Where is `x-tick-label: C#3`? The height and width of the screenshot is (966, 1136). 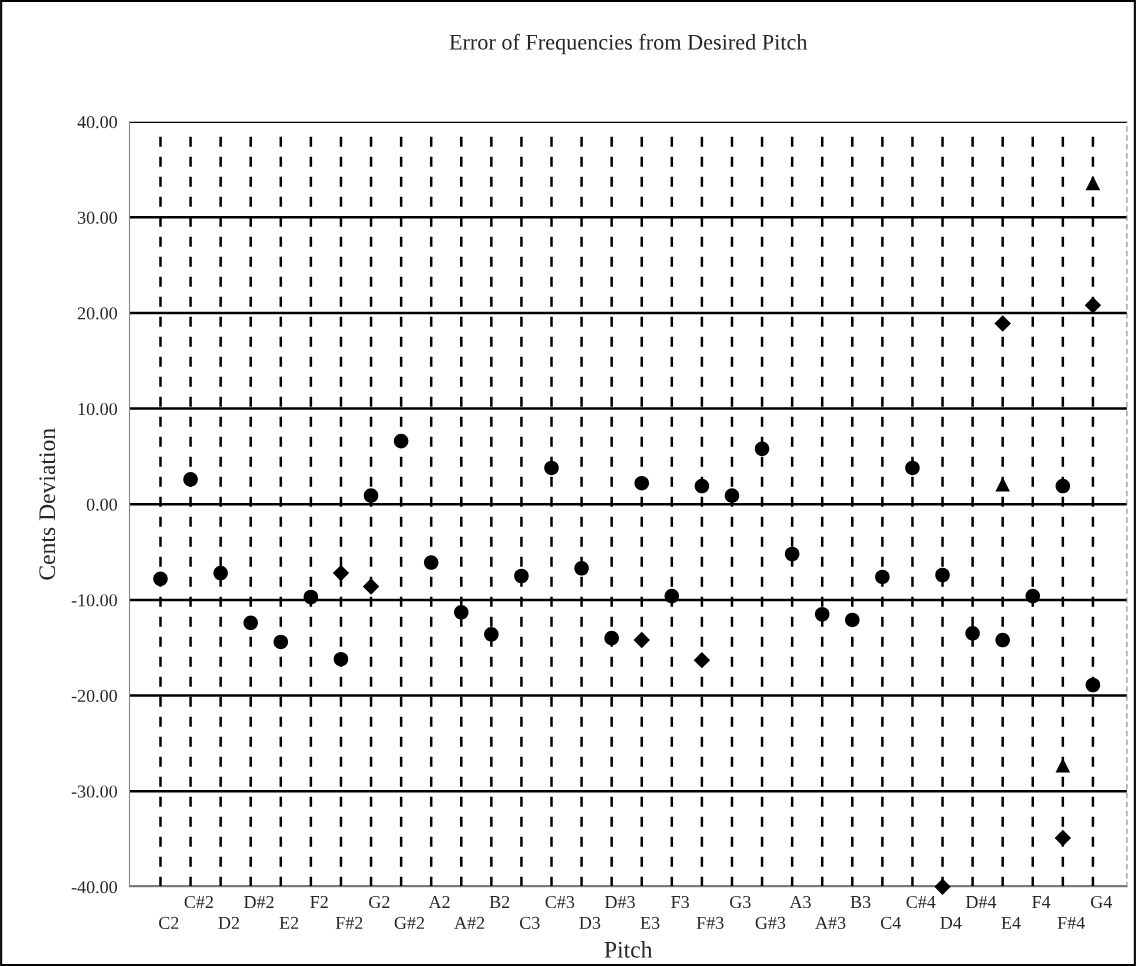
x-tick-label: C#3 is located at coordinates (560, 902).